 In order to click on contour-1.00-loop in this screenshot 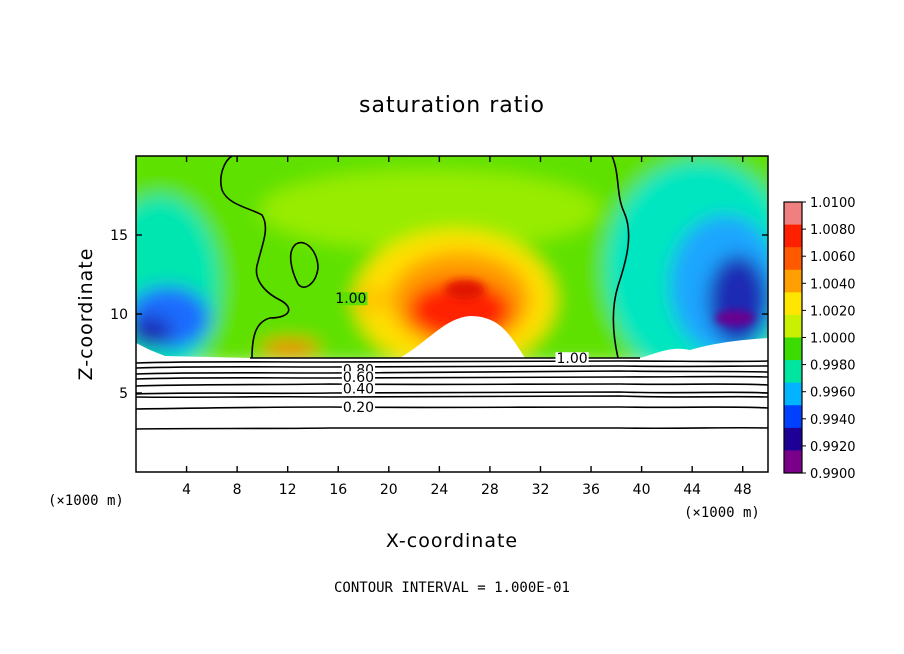, I will do `click(304, 264)`.